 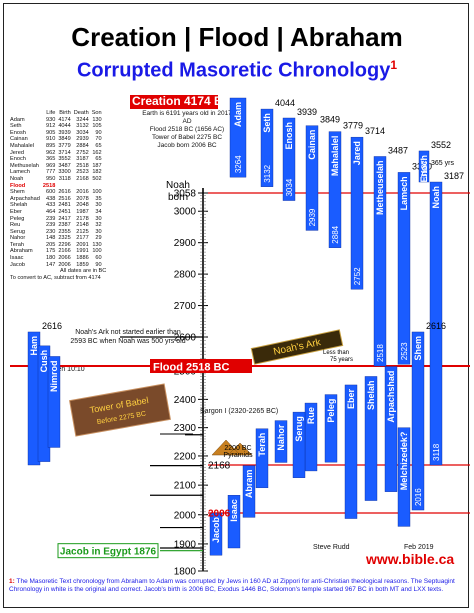 What do you see at coordinates (81, 113) in the screenshot?
I see `table-header-cell: Death` at bounding box center [81, 113].